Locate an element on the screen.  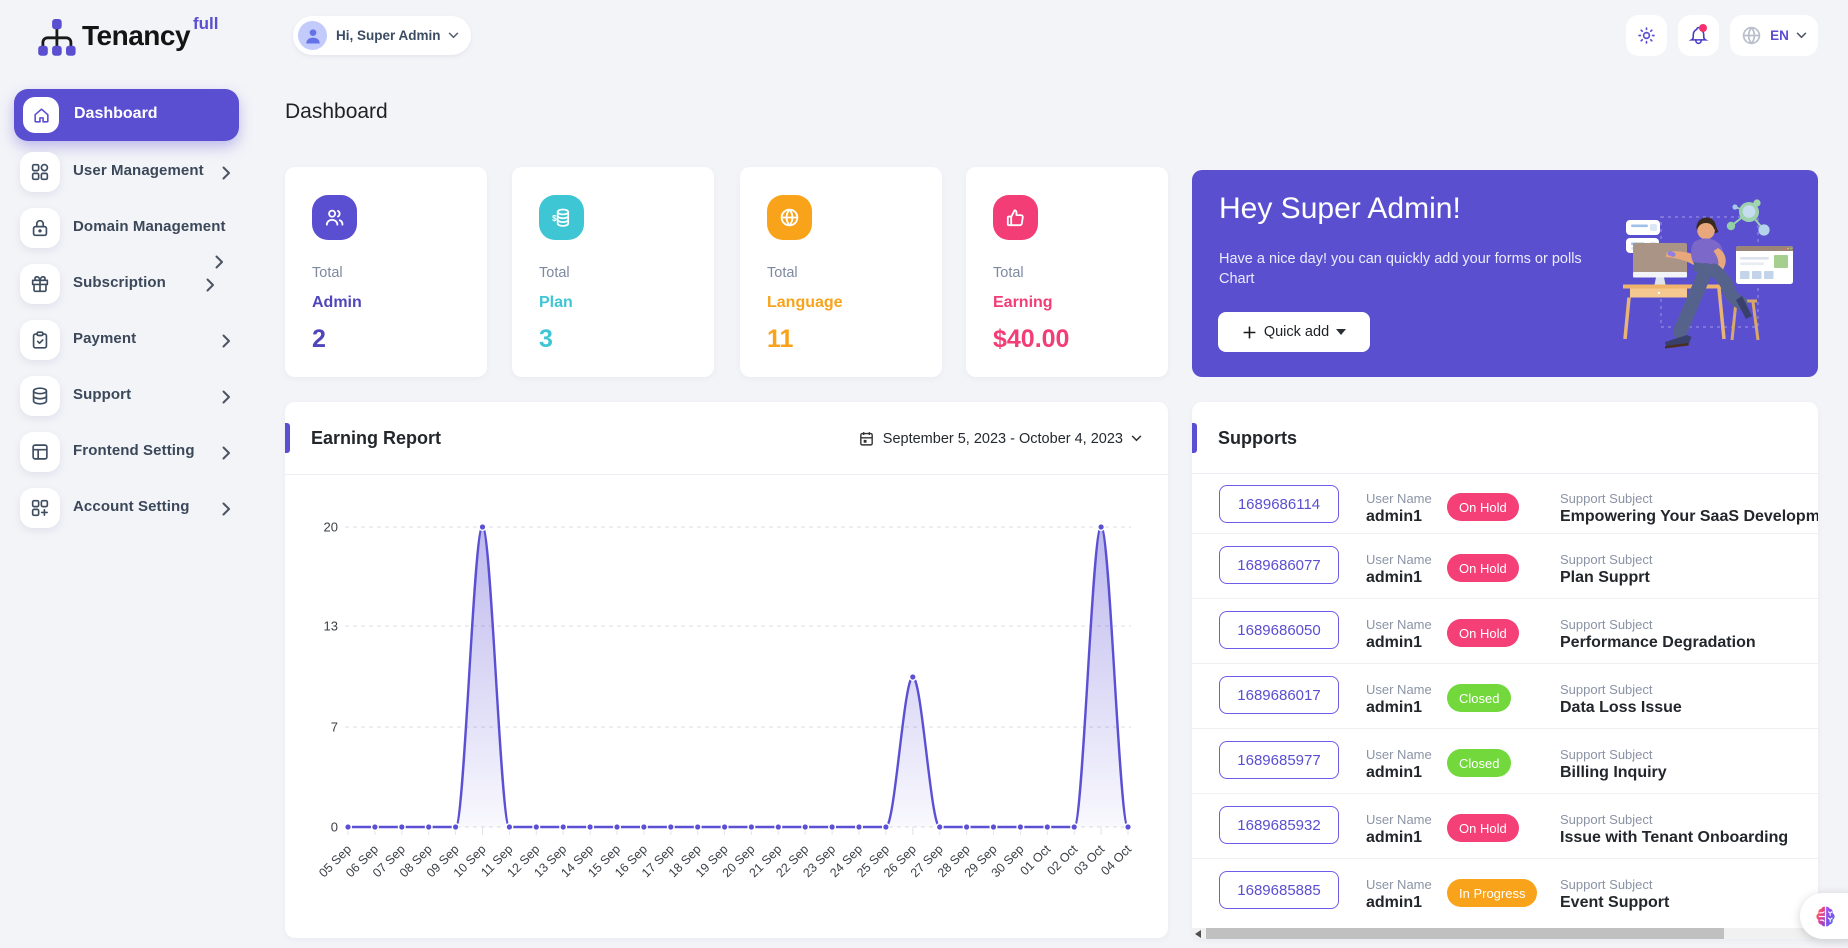
svg-text: 20 is located at coordinates (331, 527).